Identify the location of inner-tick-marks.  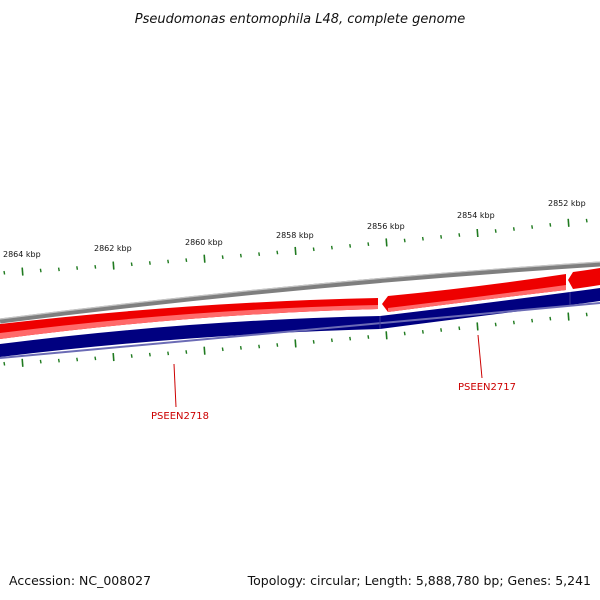
(295, 339).